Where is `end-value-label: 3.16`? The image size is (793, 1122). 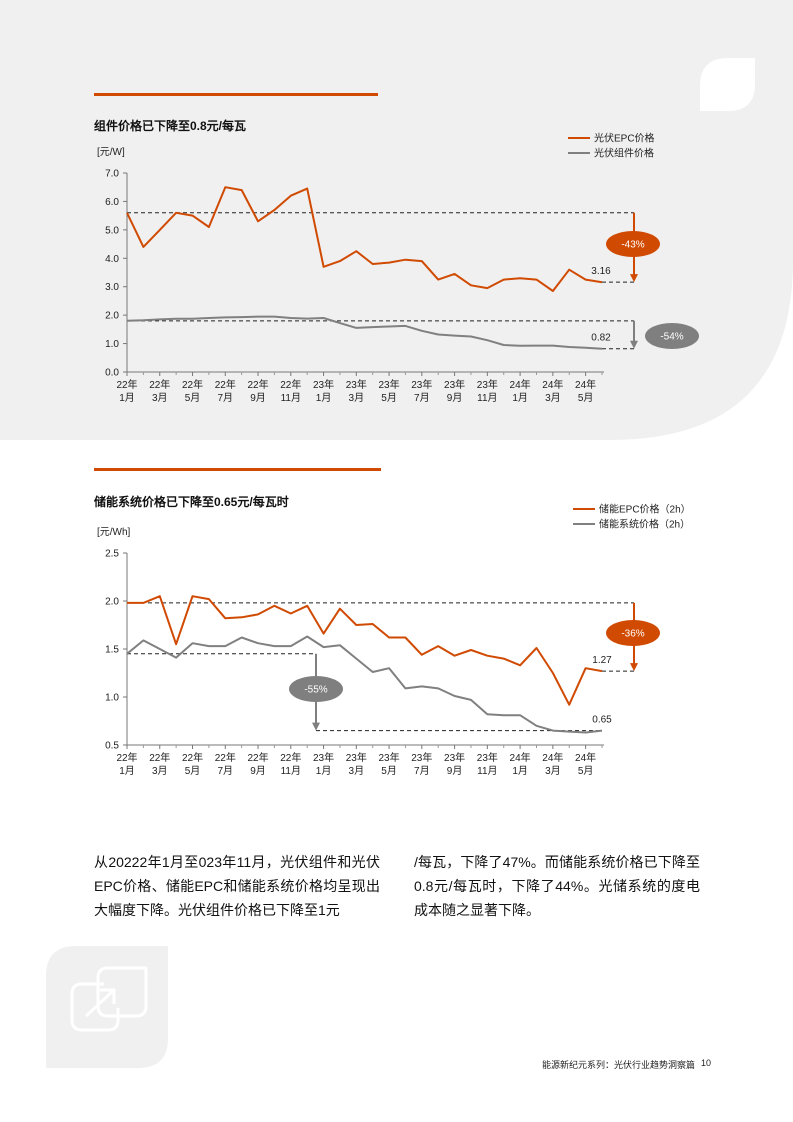
end-value-label: 3.16 is located at coordinates (601, 271).